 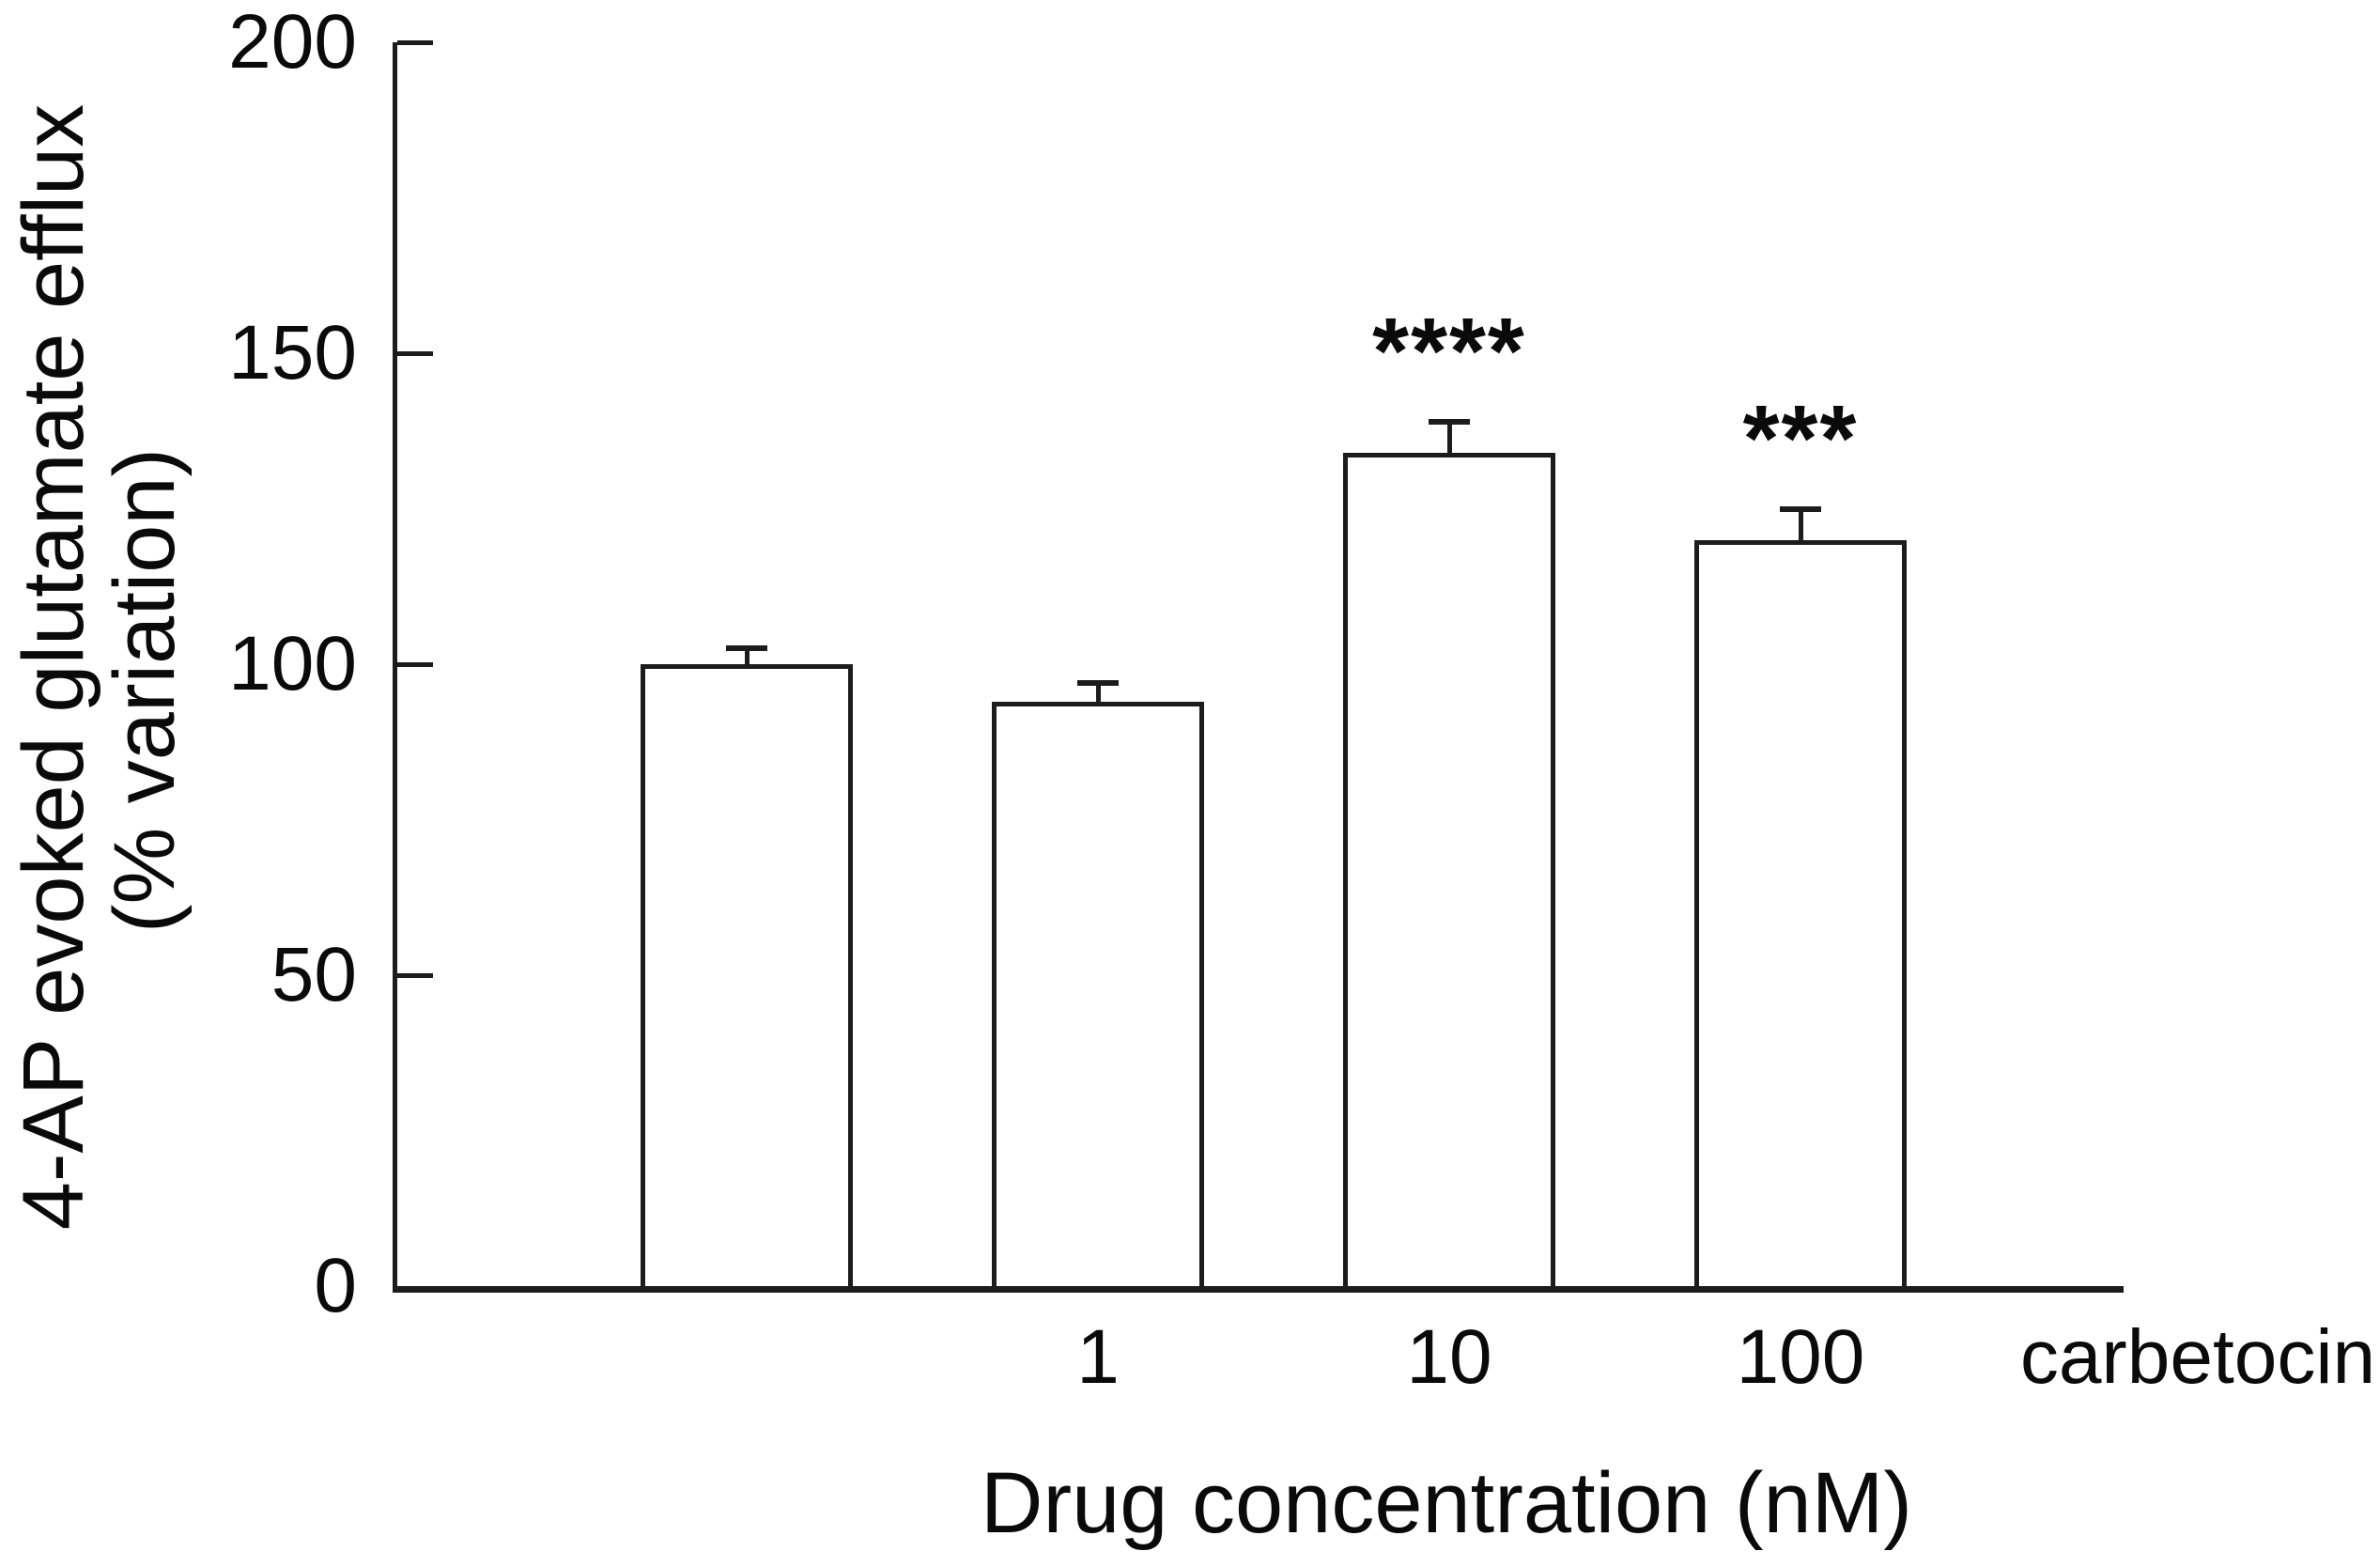 What do you see at coordinates (1449, 1357) in the screenshot?
I see `x-tick-label: 10` at bounding box center [1449, 1357].